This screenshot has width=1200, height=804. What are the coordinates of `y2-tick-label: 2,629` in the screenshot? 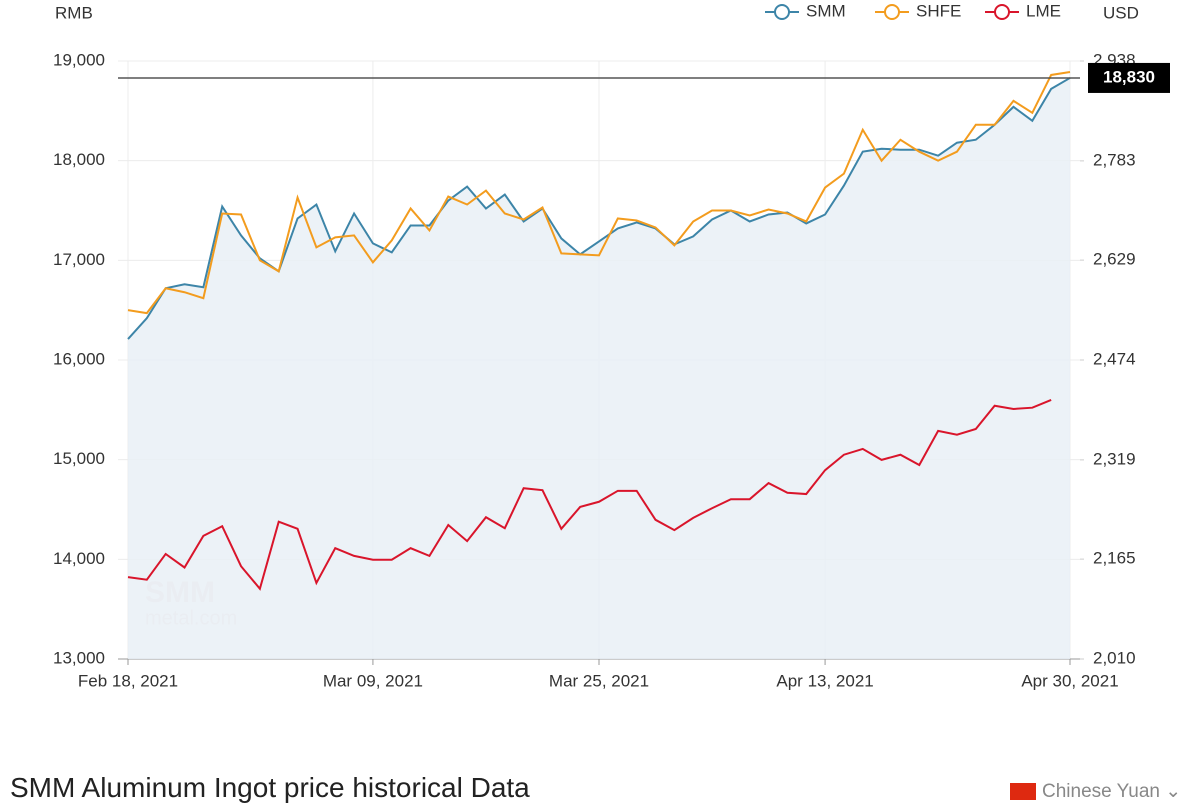 It's located at (1114, 259).